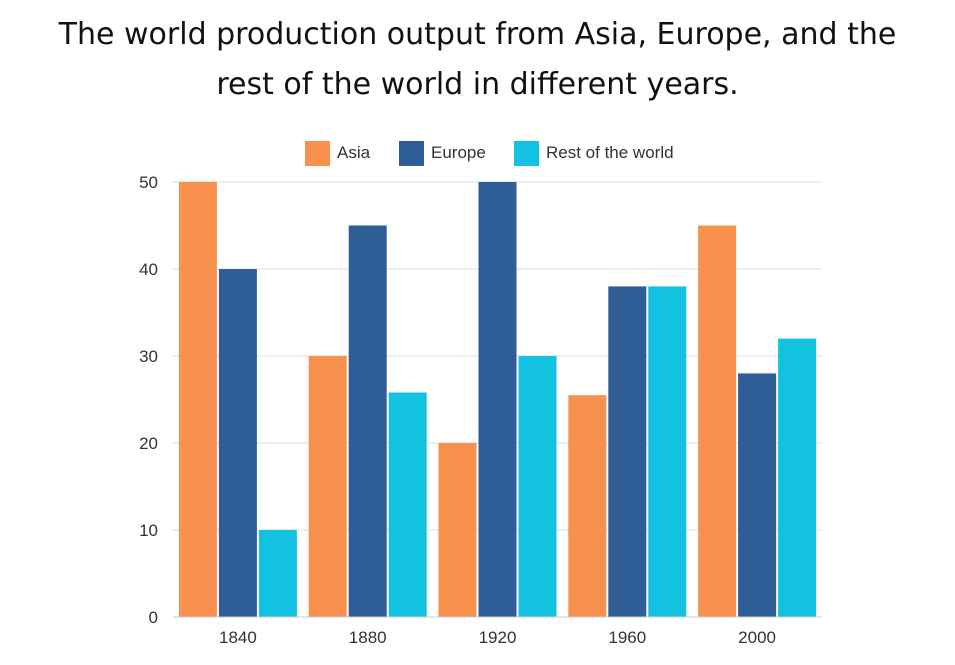 This screenshot has width=955, height=665. What do you see at coordinates (148, 530) in the screenshot?
I see `y-tick-label: 10` at bounding box center [148, 530].